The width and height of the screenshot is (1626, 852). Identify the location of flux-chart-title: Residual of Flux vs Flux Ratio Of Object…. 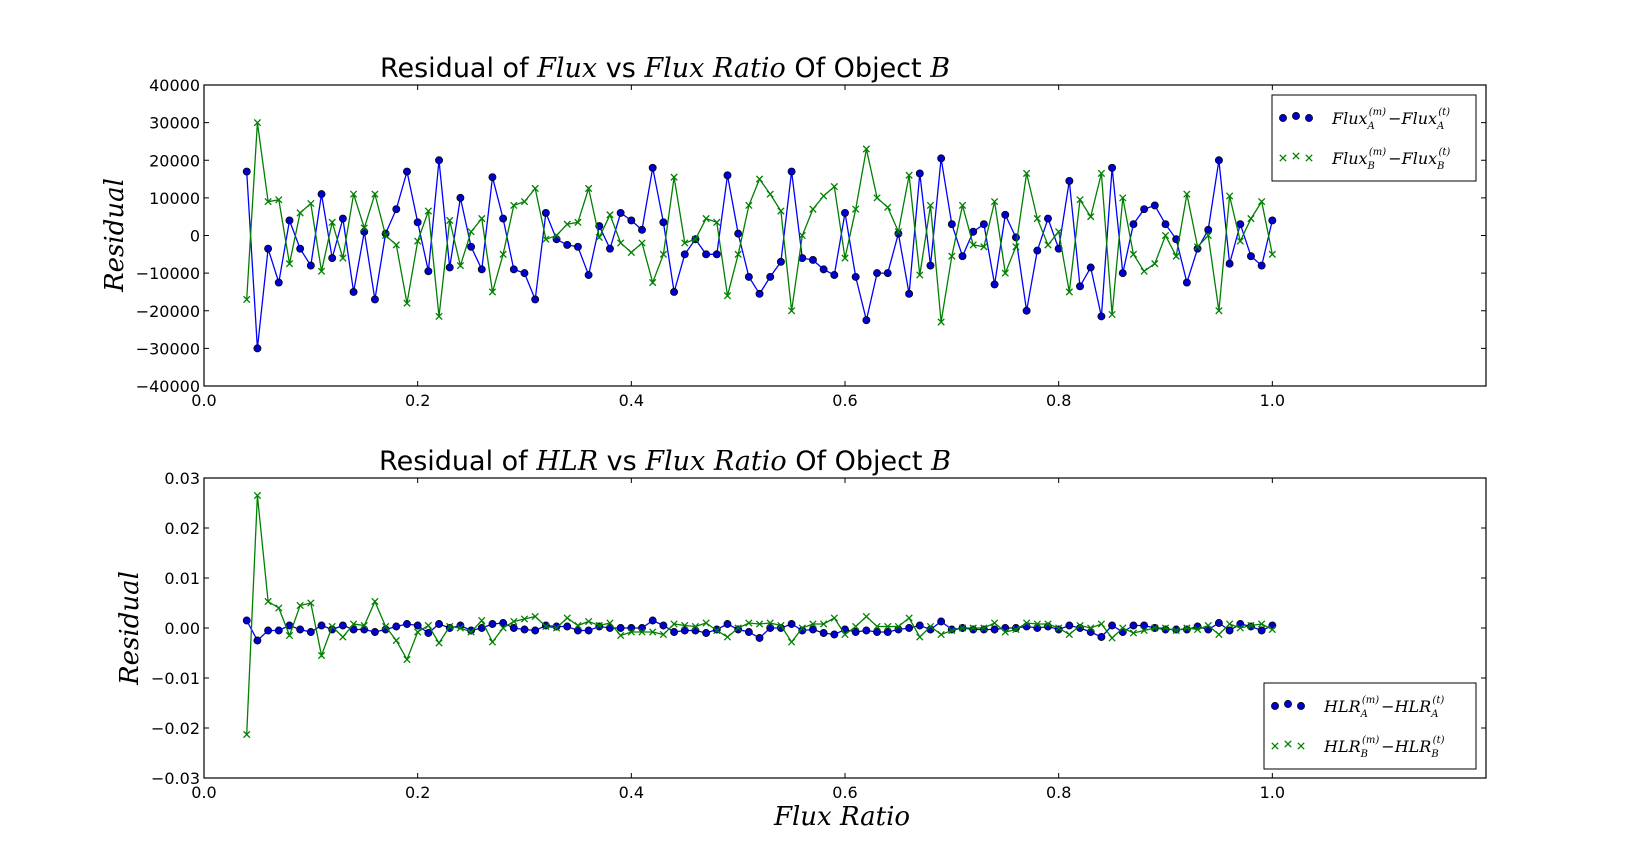
(665, 68).